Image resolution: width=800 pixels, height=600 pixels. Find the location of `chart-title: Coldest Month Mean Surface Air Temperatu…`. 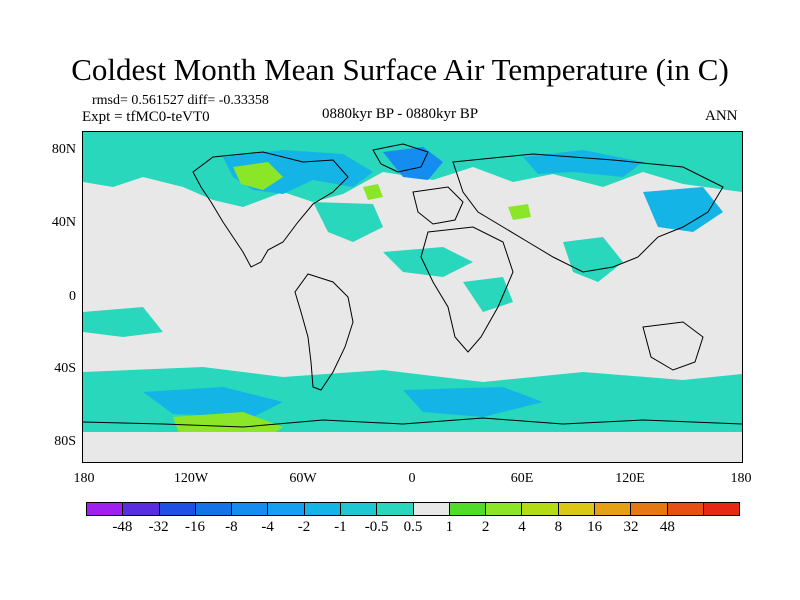

chart-title: Coldest Month Mean Surface Air Temperatu… is located at coordinates (400, 69).